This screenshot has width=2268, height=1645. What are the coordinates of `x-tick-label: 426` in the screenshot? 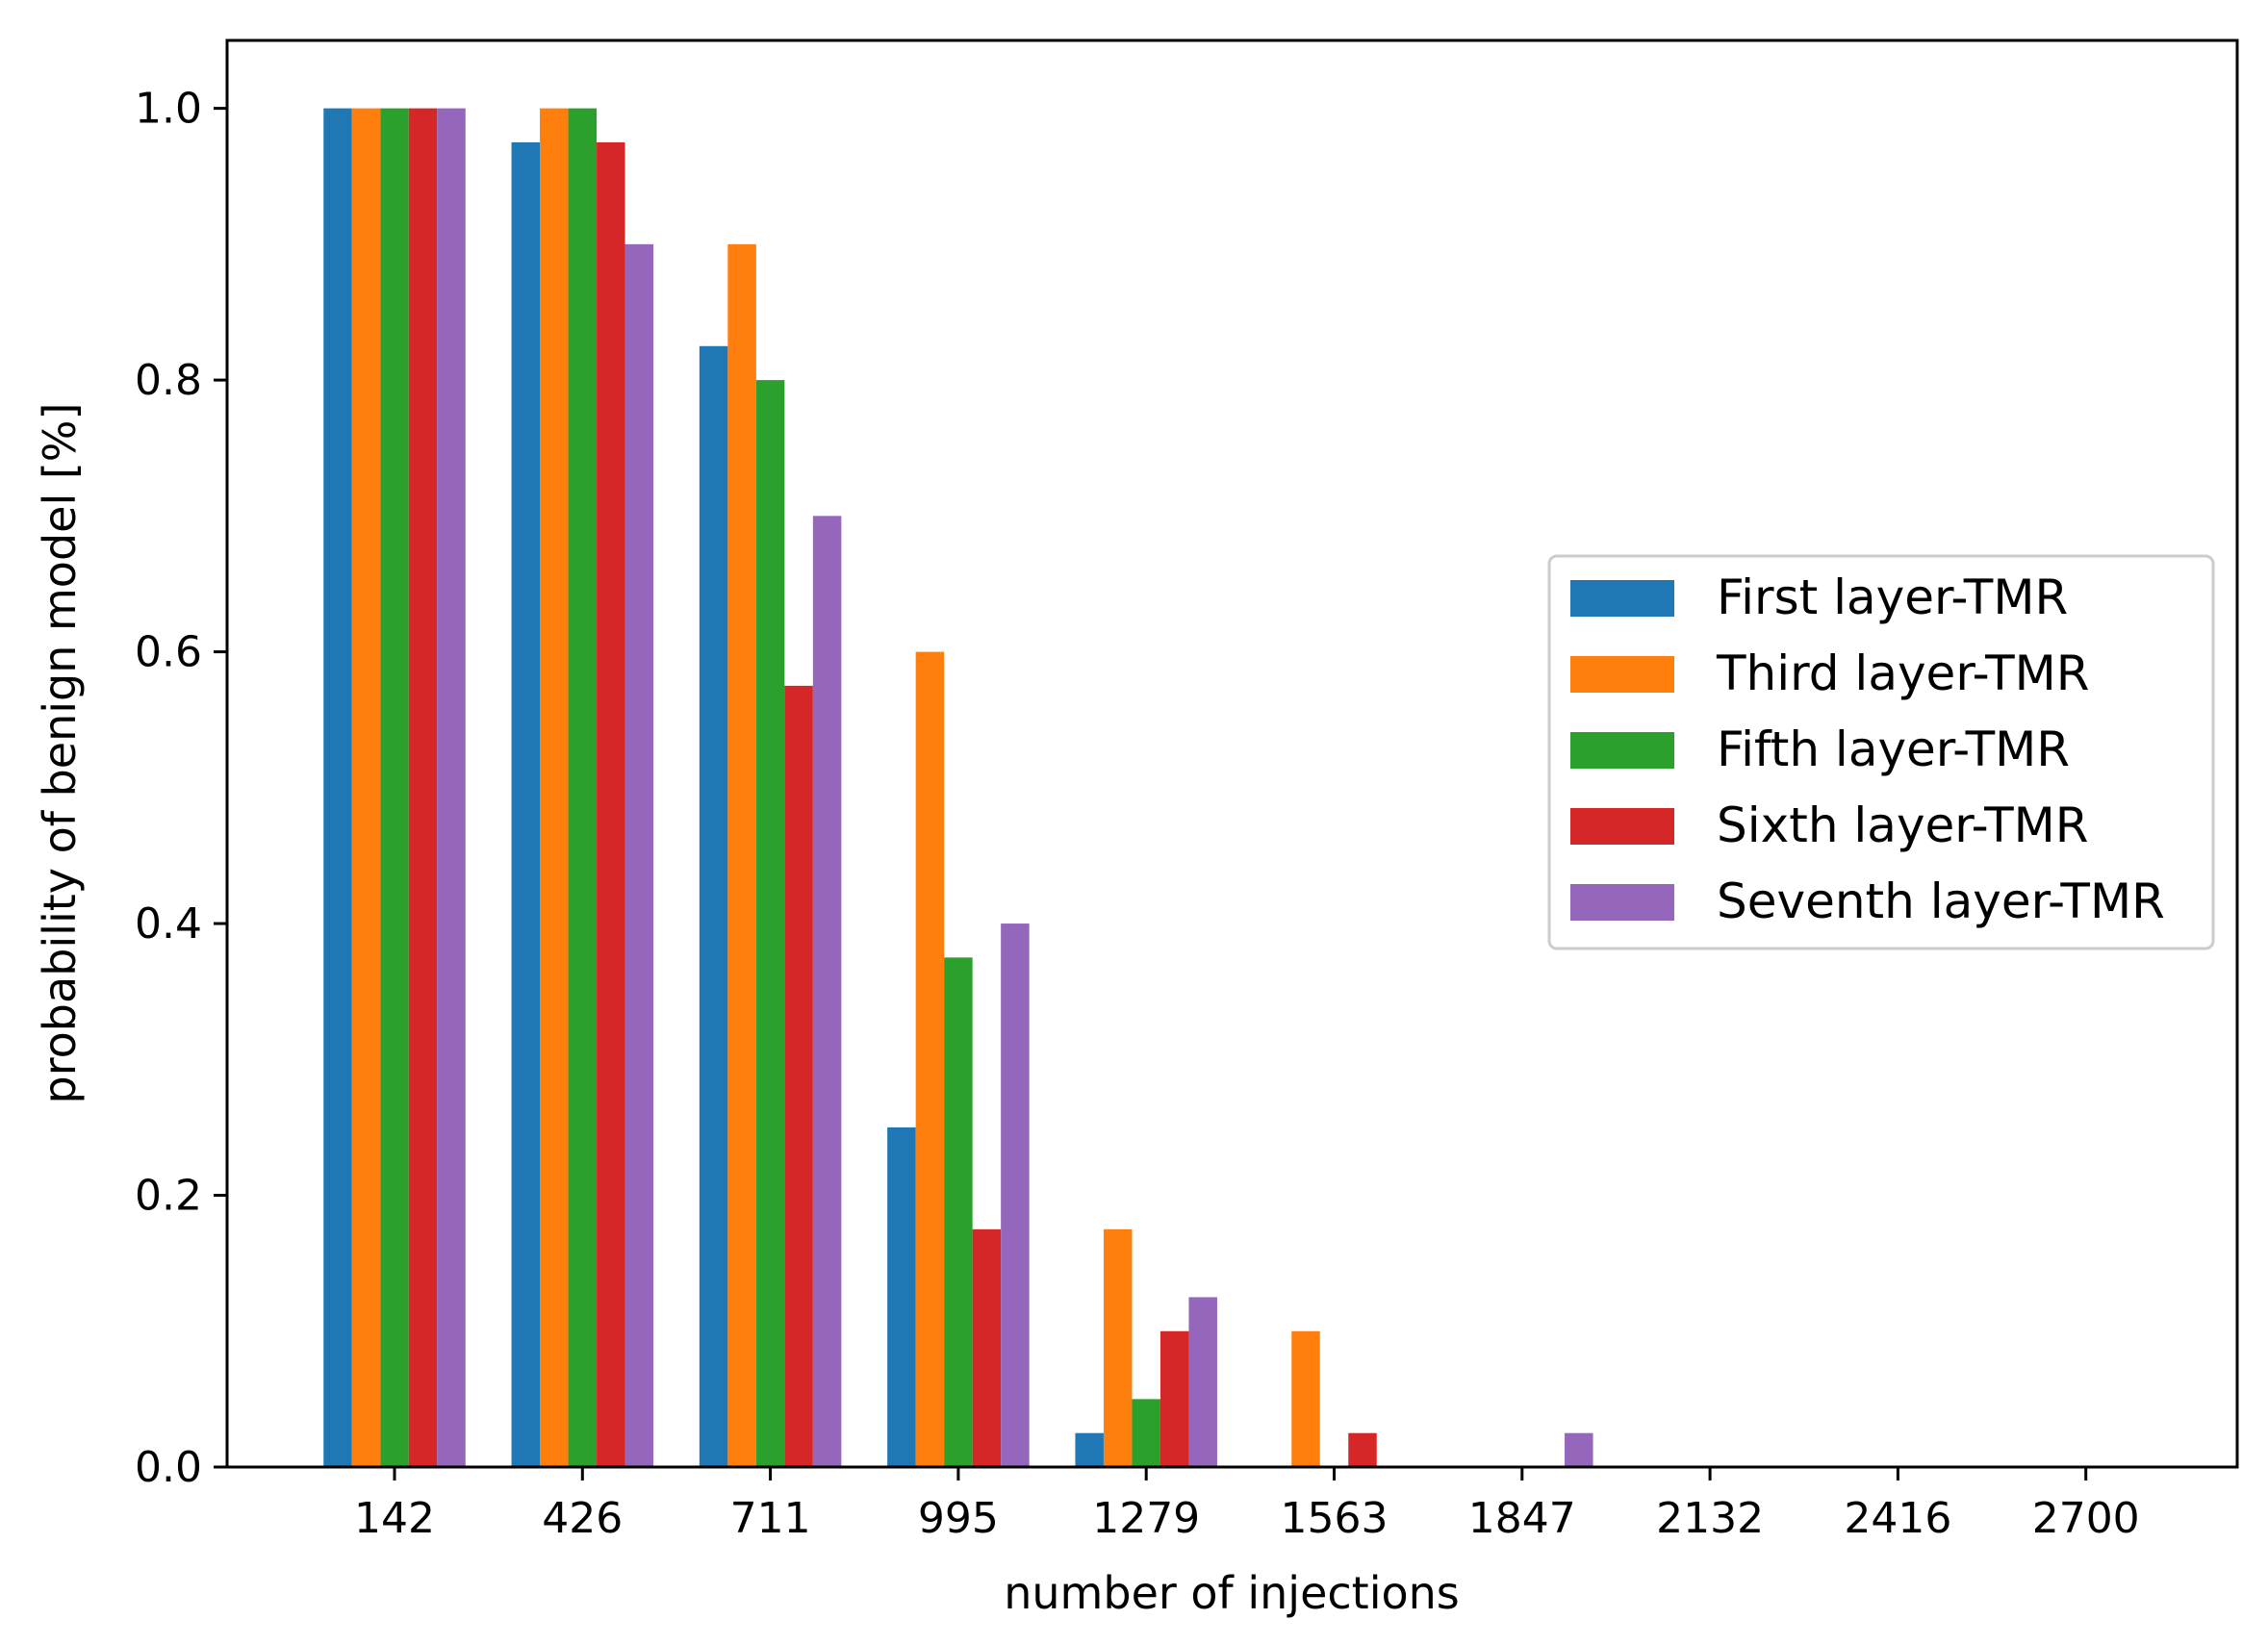 It's located at (582, 1518).